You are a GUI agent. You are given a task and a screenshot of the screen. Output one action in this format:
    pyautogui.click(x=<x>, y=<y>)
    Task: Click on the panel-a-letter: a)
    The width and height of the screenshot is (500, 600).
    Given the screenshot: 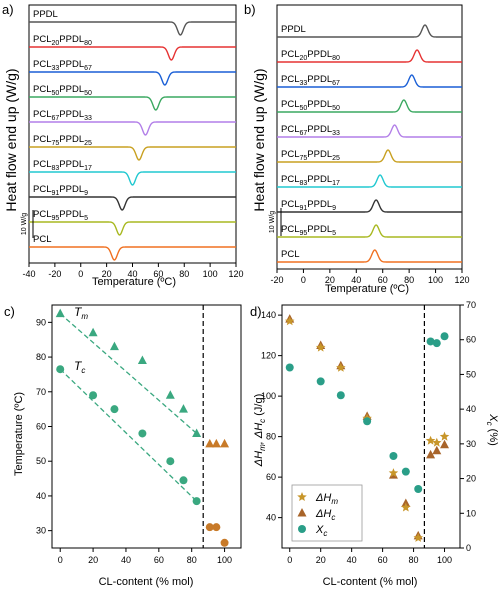 What is the action you would take?
    pyautogui.click(x=8, y=9)
    